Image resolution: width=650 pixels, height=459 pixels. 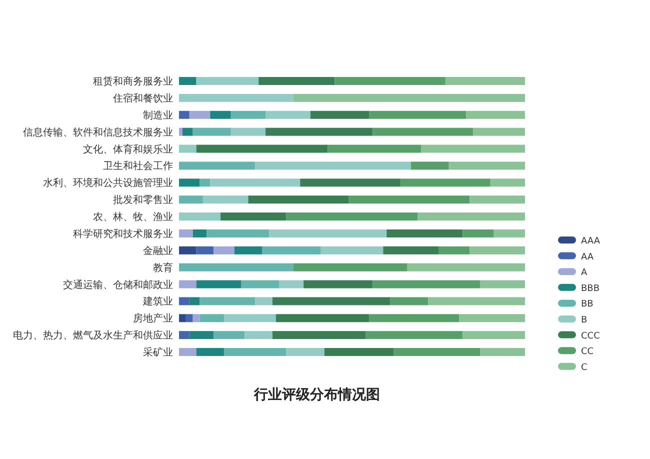 What do you see at coordinates (98, 132) in the screenshot?
I see `y-tick-label: 信息传输、软件和信息技术服务业` at bounding box center [98, 132].